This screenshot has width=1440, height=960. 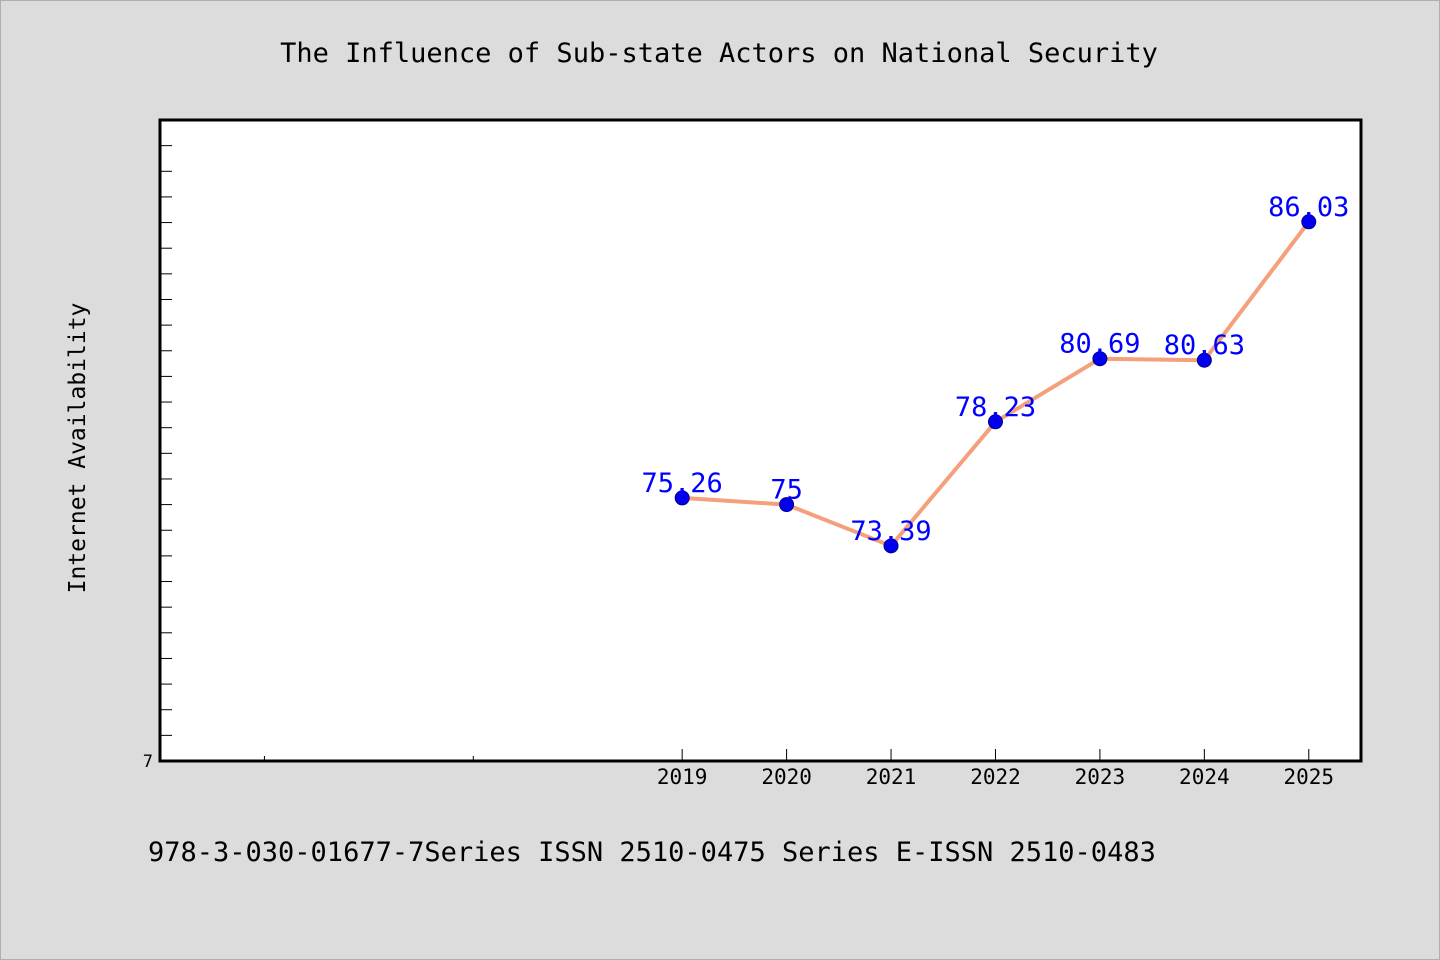 What do you see at coordinates (1308, 207) in the screenshot?
I see `data-label: 86.03` at bounding box center [1308, 207].